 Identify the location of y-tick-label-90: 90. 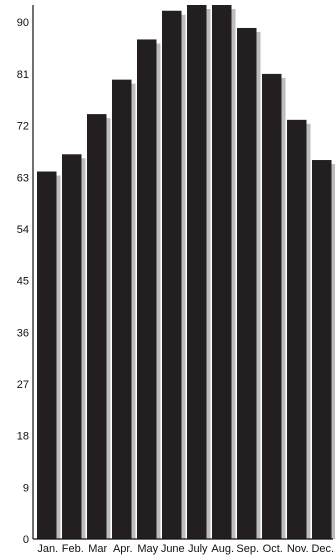
(23, 23).